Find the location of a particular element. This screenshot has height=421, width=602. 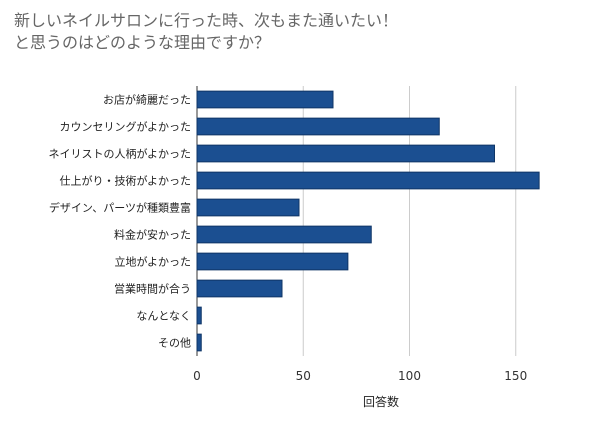

category-label: デザイン、パーツが種類豊富 is located at coordinates (120, 208).